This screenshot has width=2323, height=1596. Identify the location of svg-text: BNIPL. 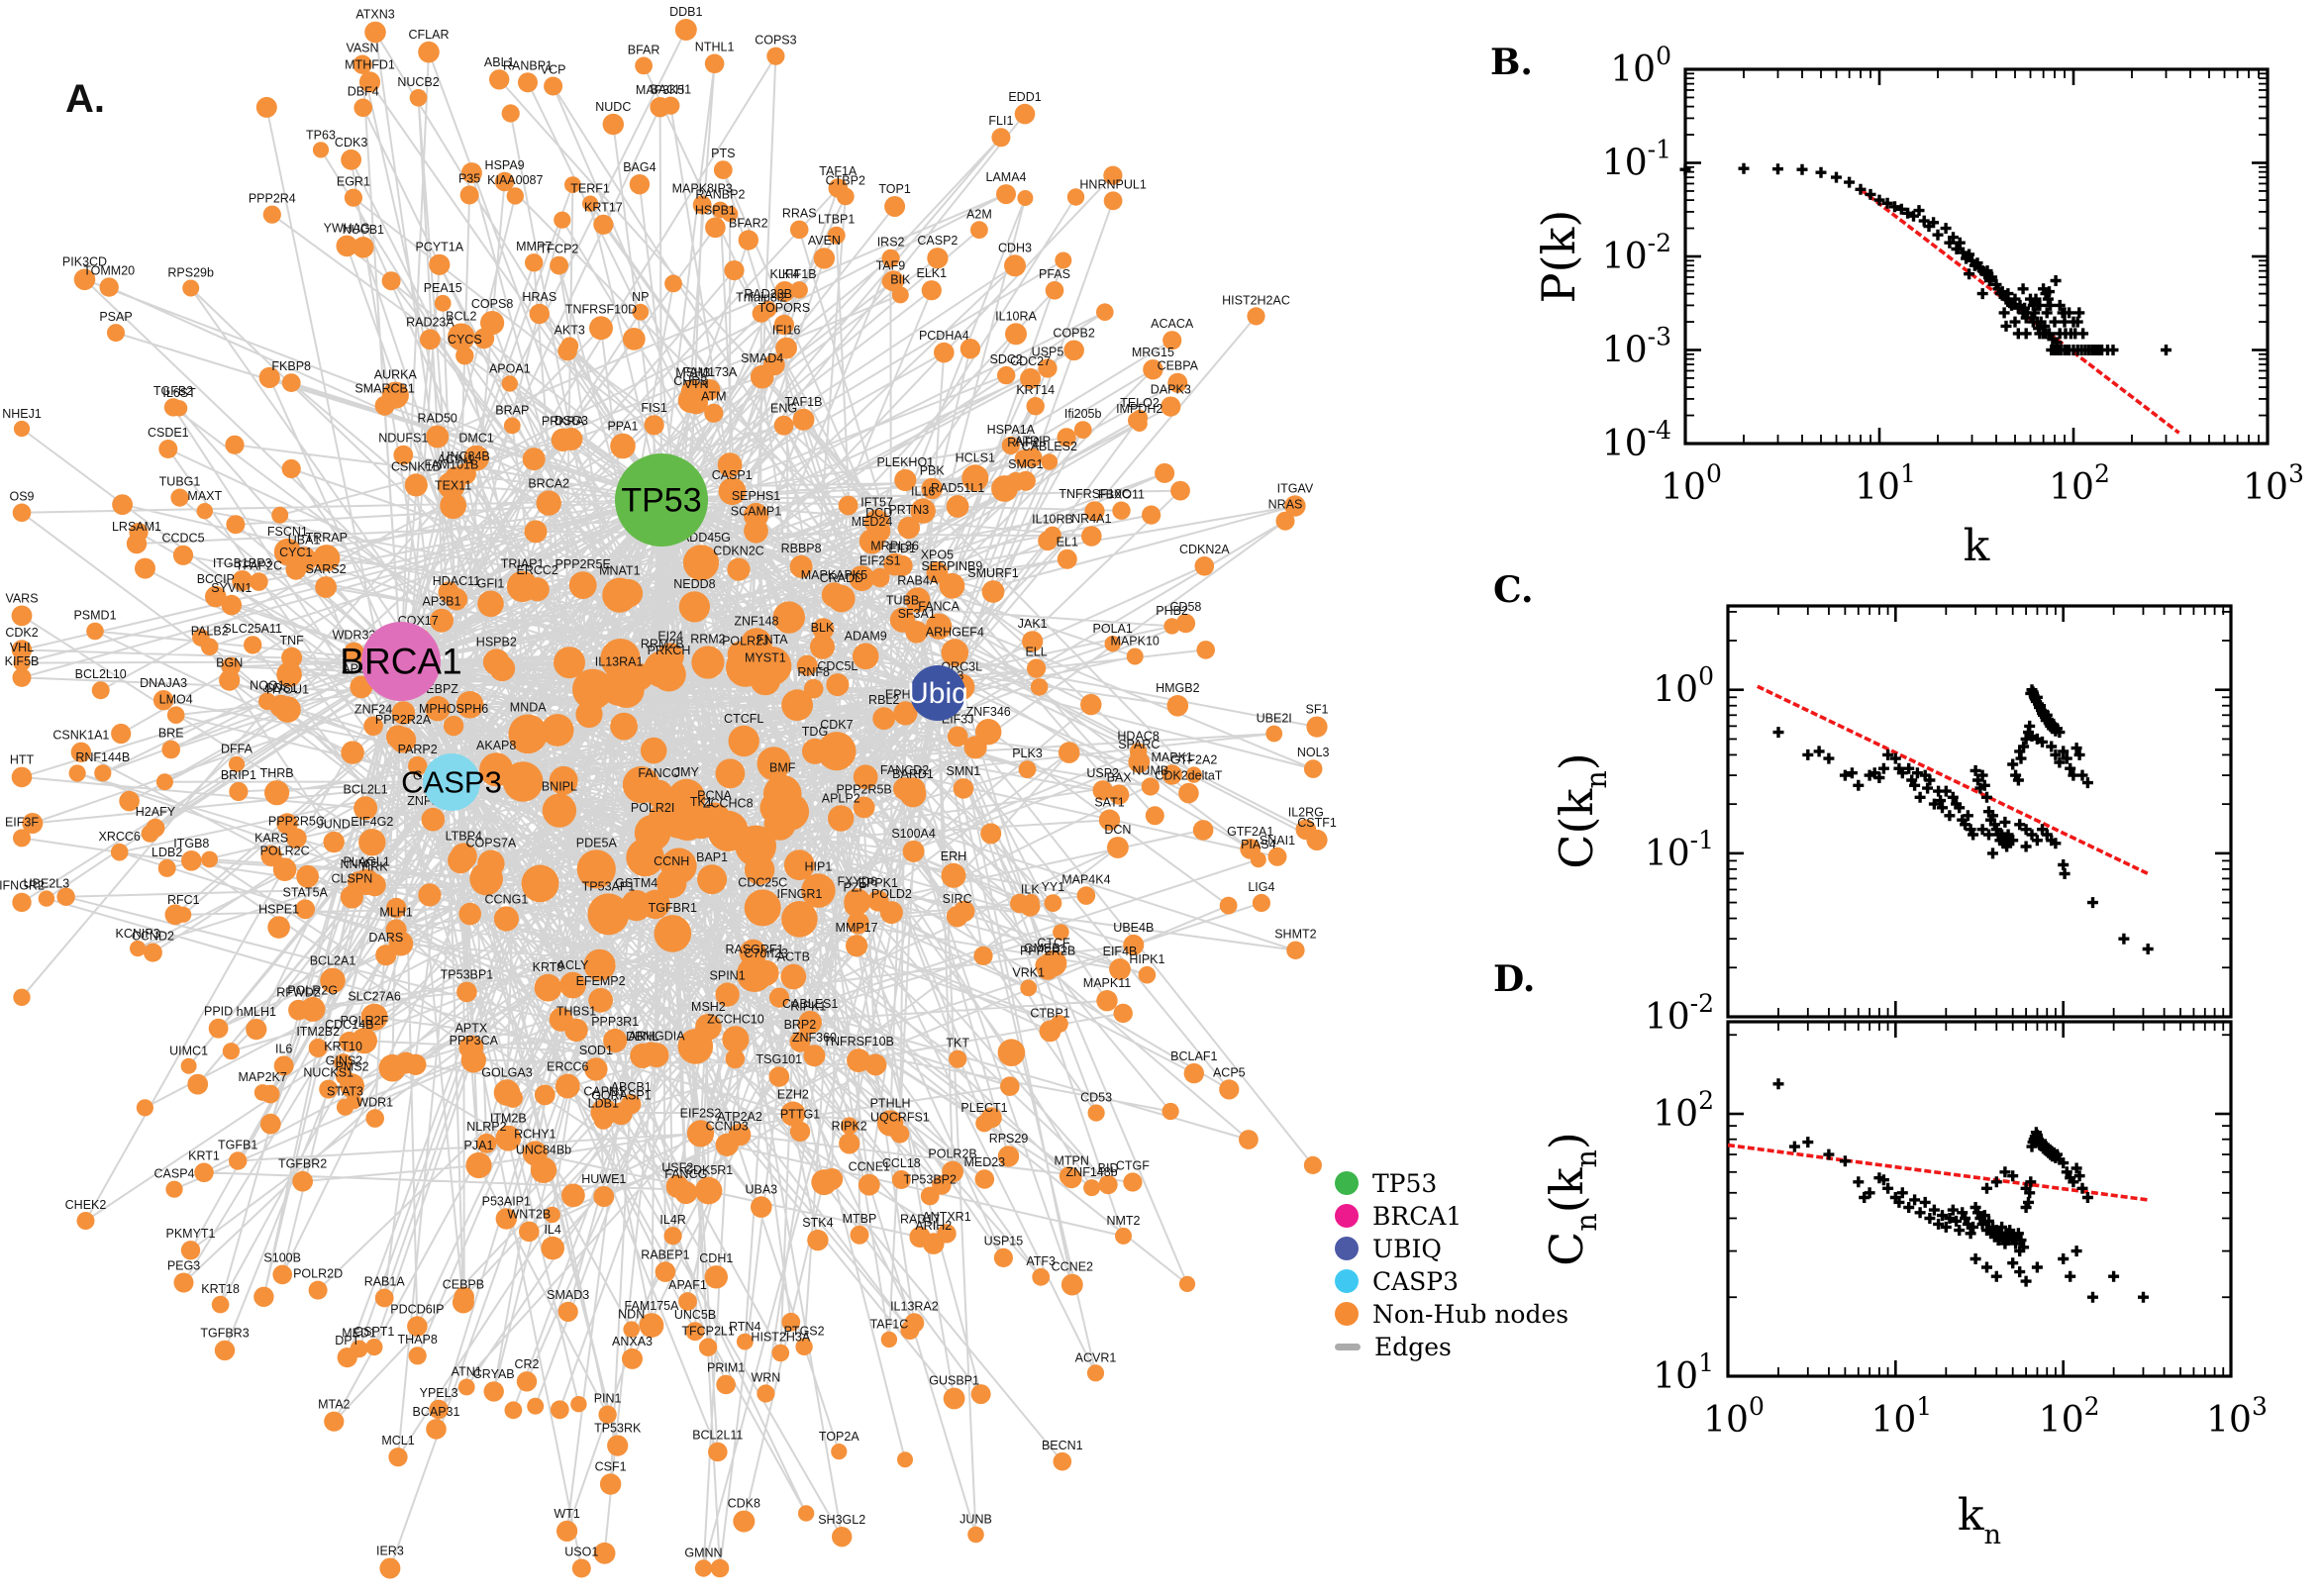
(559, 786).